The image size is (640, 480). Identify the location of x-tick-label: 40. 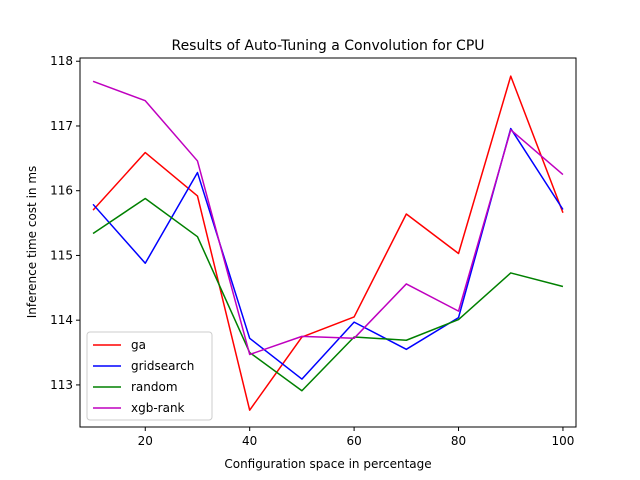
(249, 441).